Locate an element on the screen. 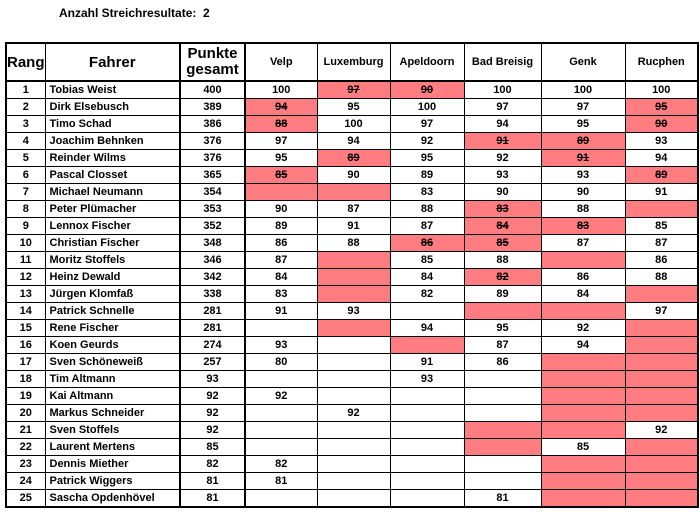  result-cell-velp: 95 is located at coordinates (281, 158).